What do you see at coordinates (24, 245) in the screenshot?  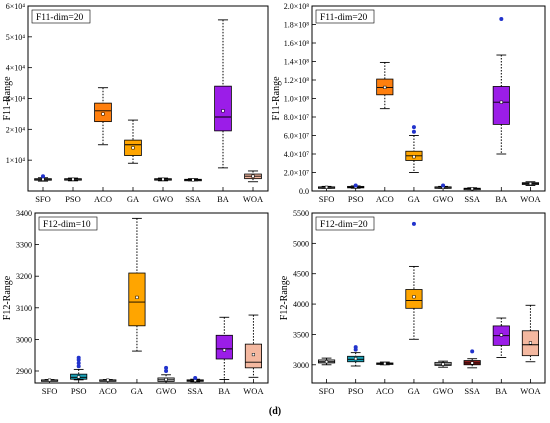 I see `y-tick-label: 3300` at bounding box center [24, 245].